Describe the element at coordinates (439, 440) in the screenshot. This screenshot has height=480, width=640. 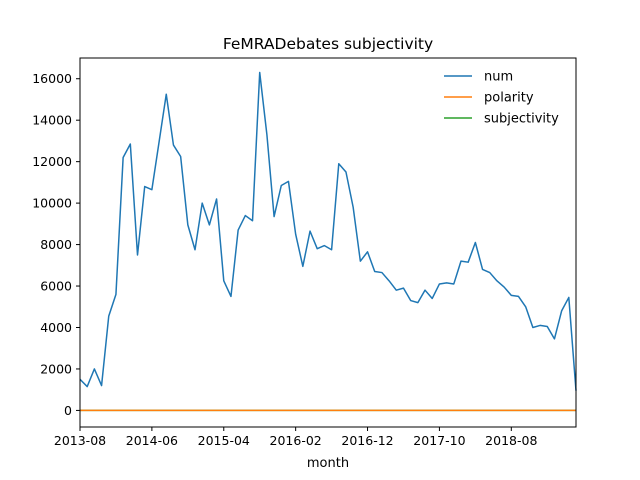
I see `x-tick-label: 2017-10` at that location.